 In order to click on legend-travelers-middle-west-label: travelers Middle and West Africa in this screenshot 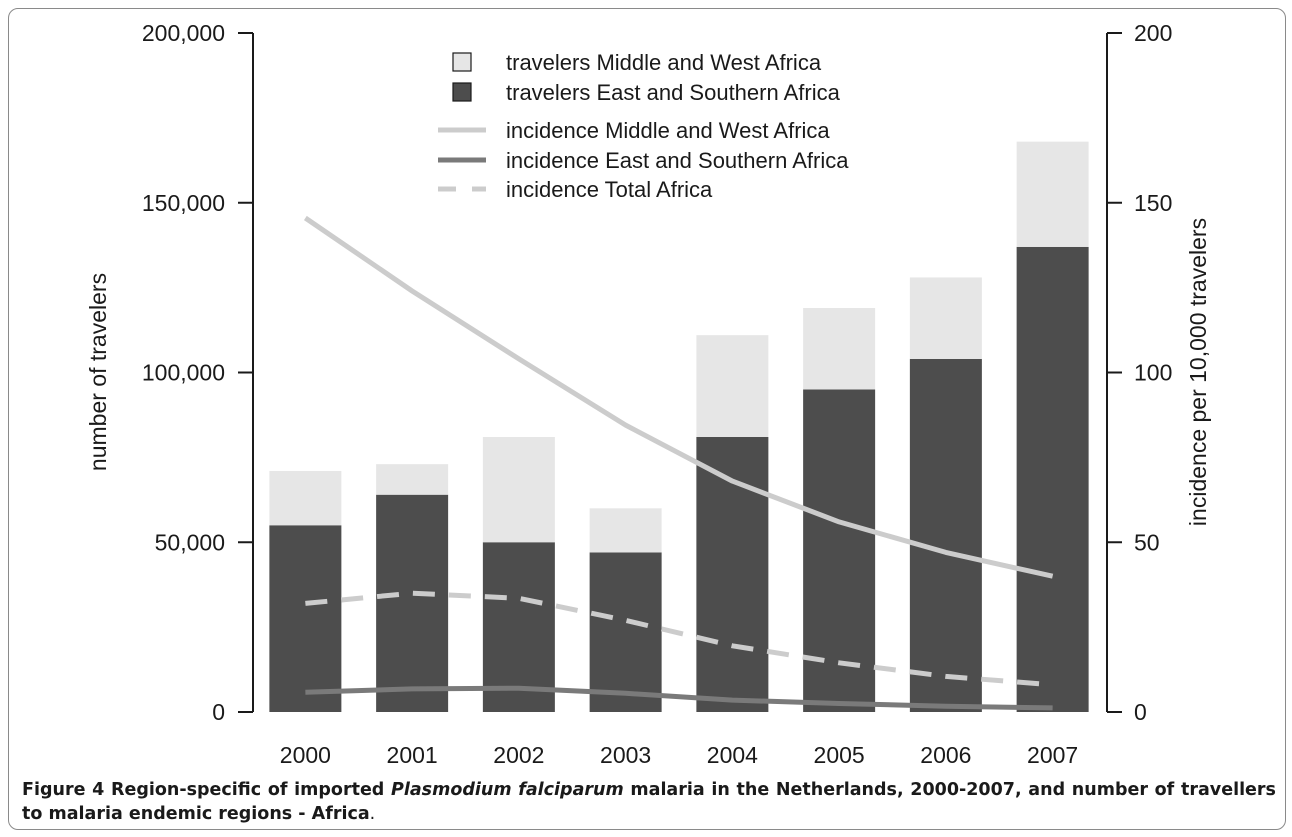, I will do `click(664, 62)`.